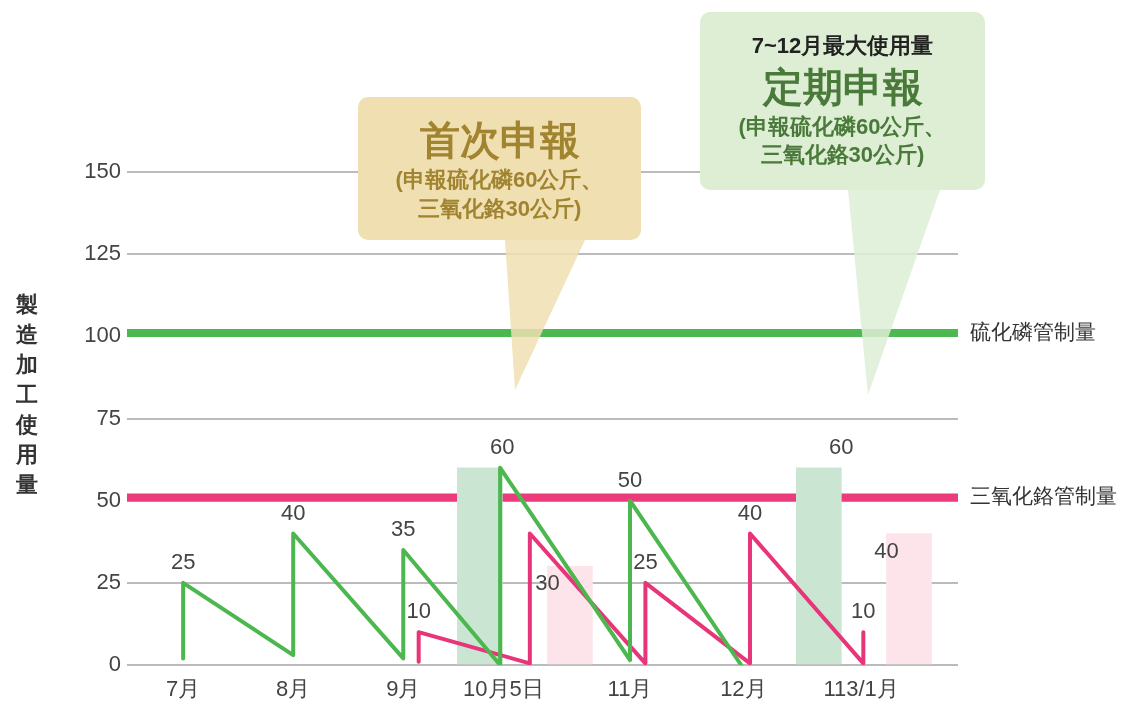 The width and height of the screenshot is (1135, 709). Describe the element at coordinates (108, 499) in the screenshot. I see `y-tick-label: 50` at that location.